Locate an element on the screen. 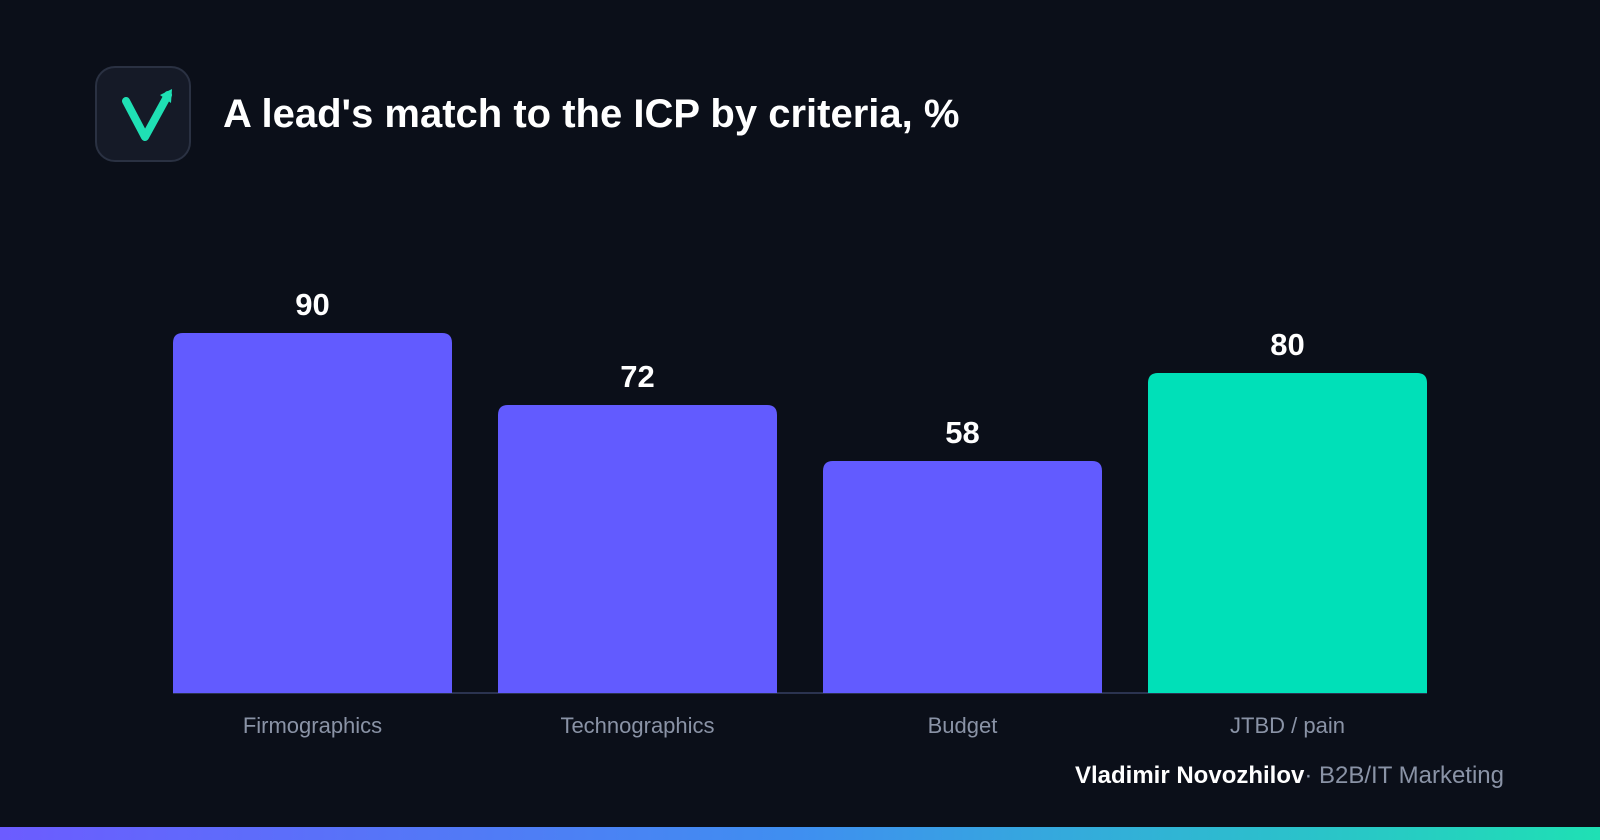  bar-firmographics is located at coordinates (312, 513).